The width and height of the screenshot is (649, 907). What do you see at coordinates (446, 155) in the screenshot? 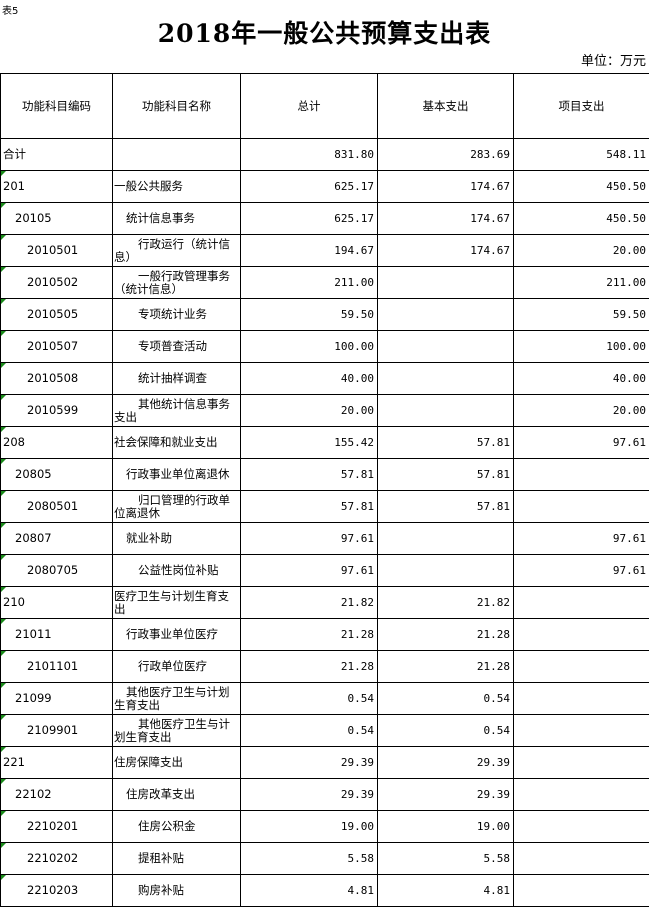
I see `basic-cell: 283.69` at bounding box center [446, 155].